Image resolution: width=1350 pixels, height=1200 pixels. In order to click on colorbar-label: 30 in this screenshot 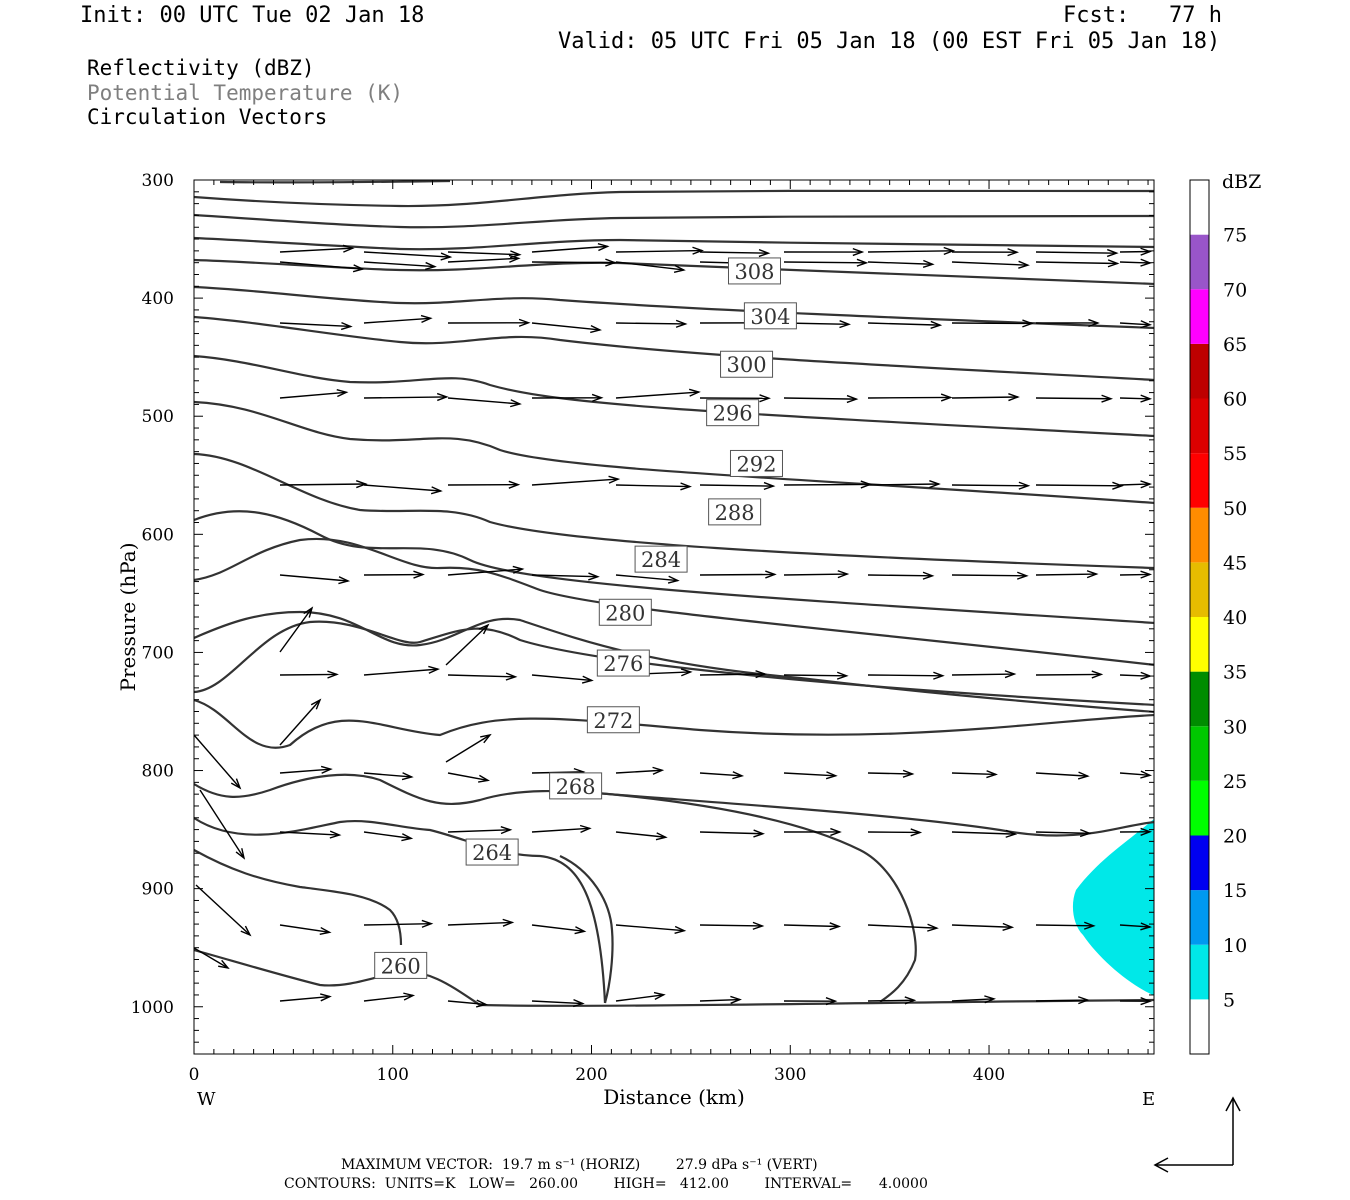, I will do `click(1235, 727)`.